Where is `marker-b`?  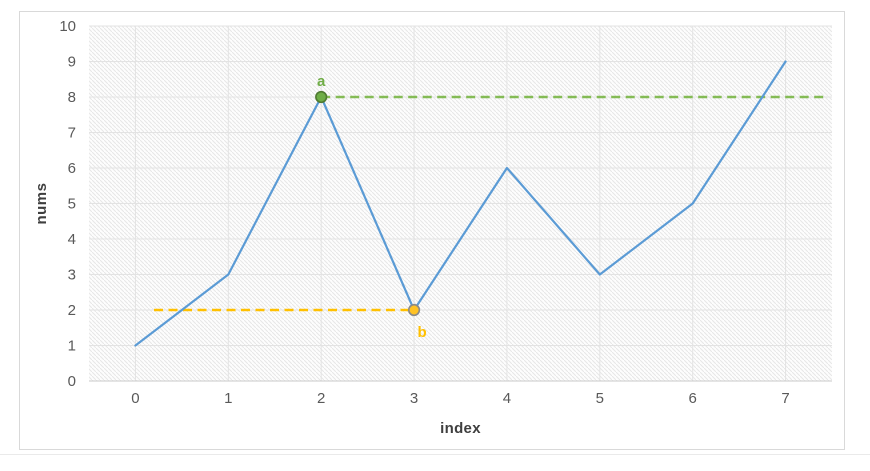
marker-b is located at coordinates (414, 310).